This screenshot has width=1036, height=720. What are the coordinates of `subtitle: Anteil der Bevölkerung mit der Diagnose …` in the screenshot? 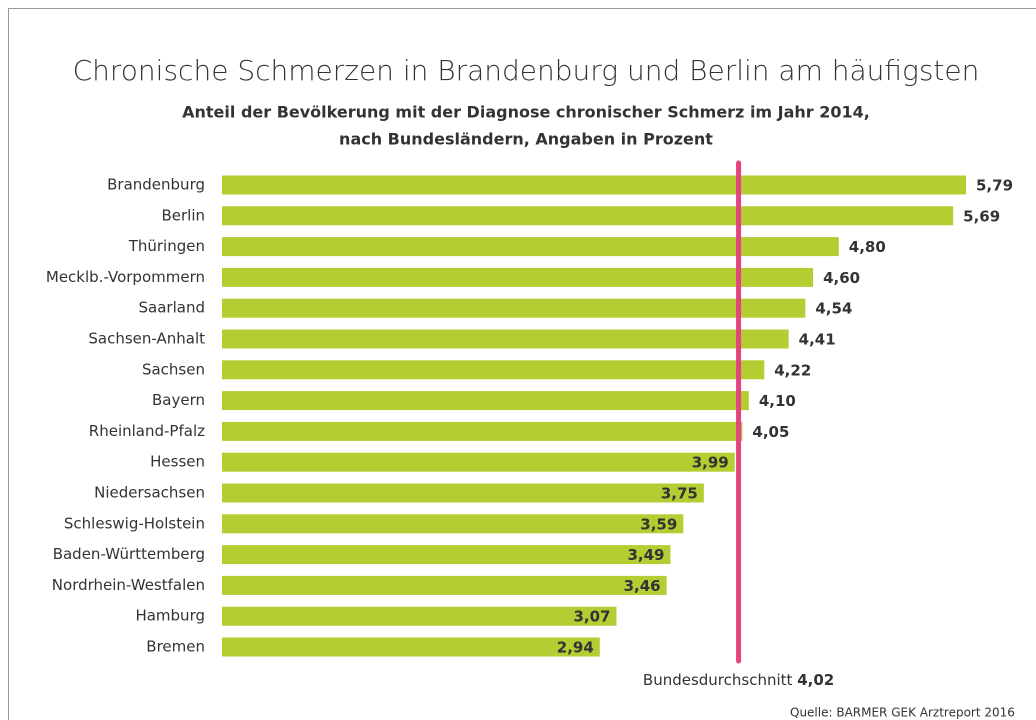 It's located at (526, 112).